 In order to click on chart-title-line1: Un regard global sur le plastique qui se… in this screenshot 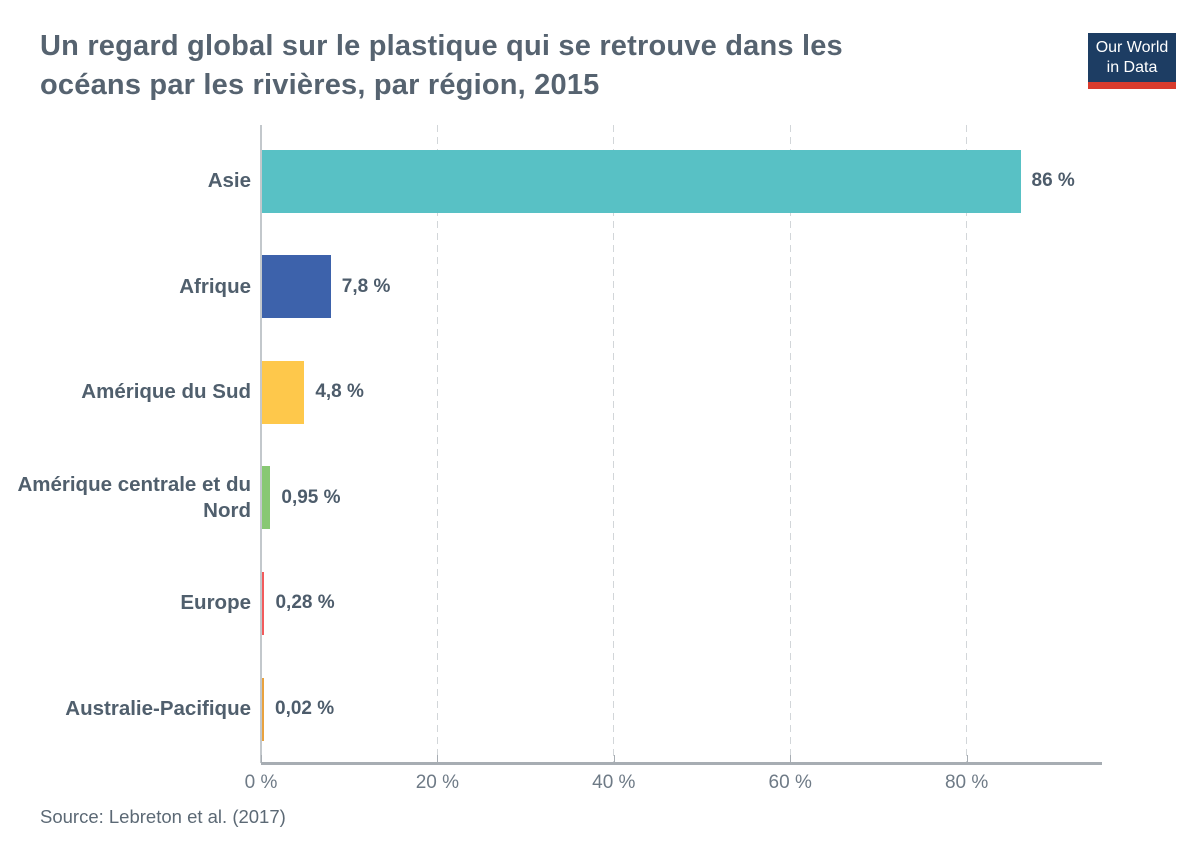, I will do `click(441, 46)`.